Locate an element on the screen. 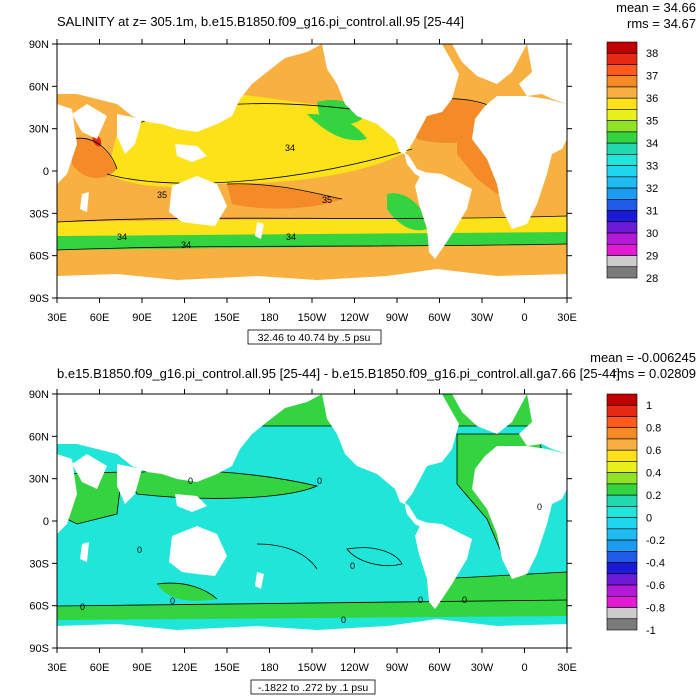  bottom-lon-label: 60E is located at coordinates (100, 668).